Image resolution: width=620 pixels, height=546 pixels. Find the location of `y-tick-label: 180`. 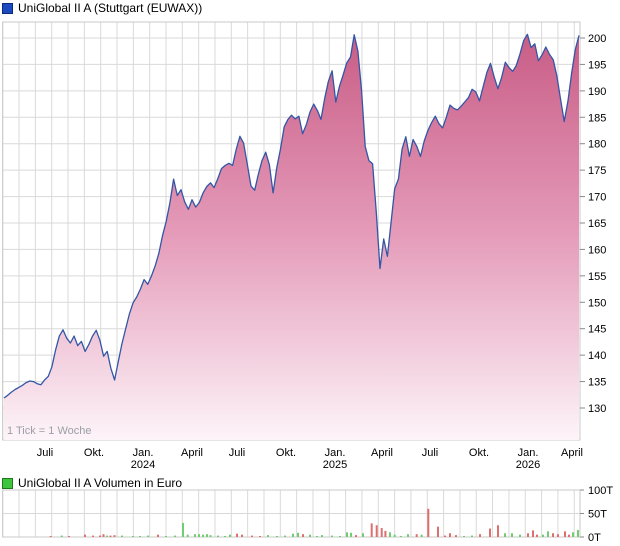

y-tick-label: 180 is located at coordinates (597, 145).